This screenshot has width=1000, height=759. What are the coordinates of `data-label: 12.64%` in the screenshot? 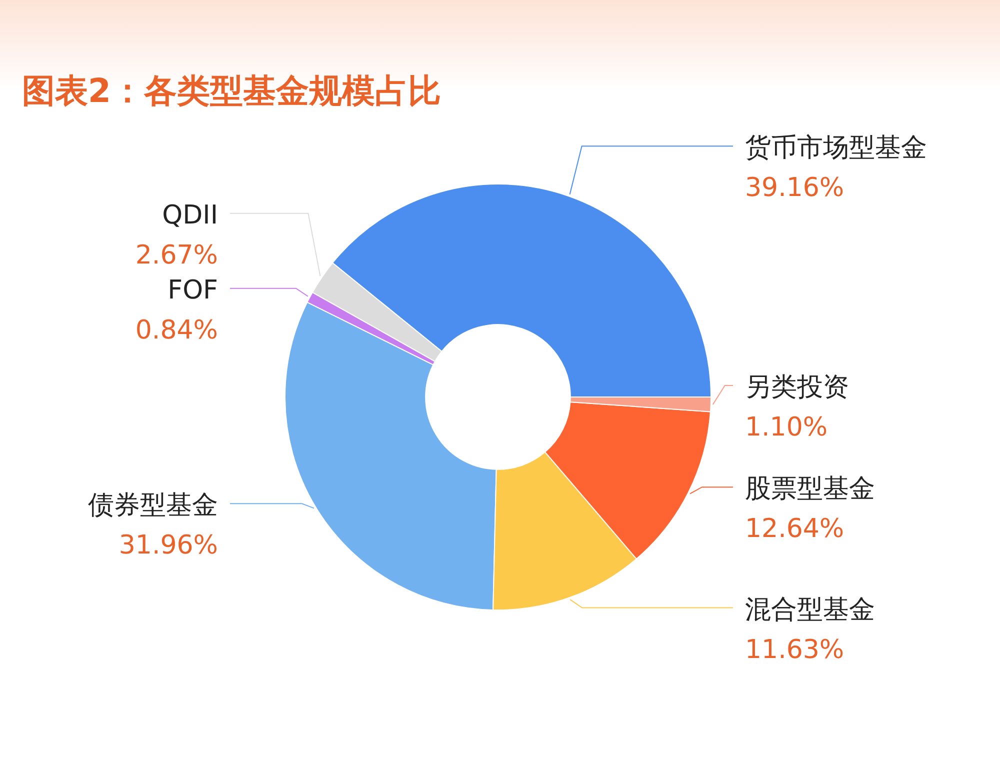 It's located at (794, 529).